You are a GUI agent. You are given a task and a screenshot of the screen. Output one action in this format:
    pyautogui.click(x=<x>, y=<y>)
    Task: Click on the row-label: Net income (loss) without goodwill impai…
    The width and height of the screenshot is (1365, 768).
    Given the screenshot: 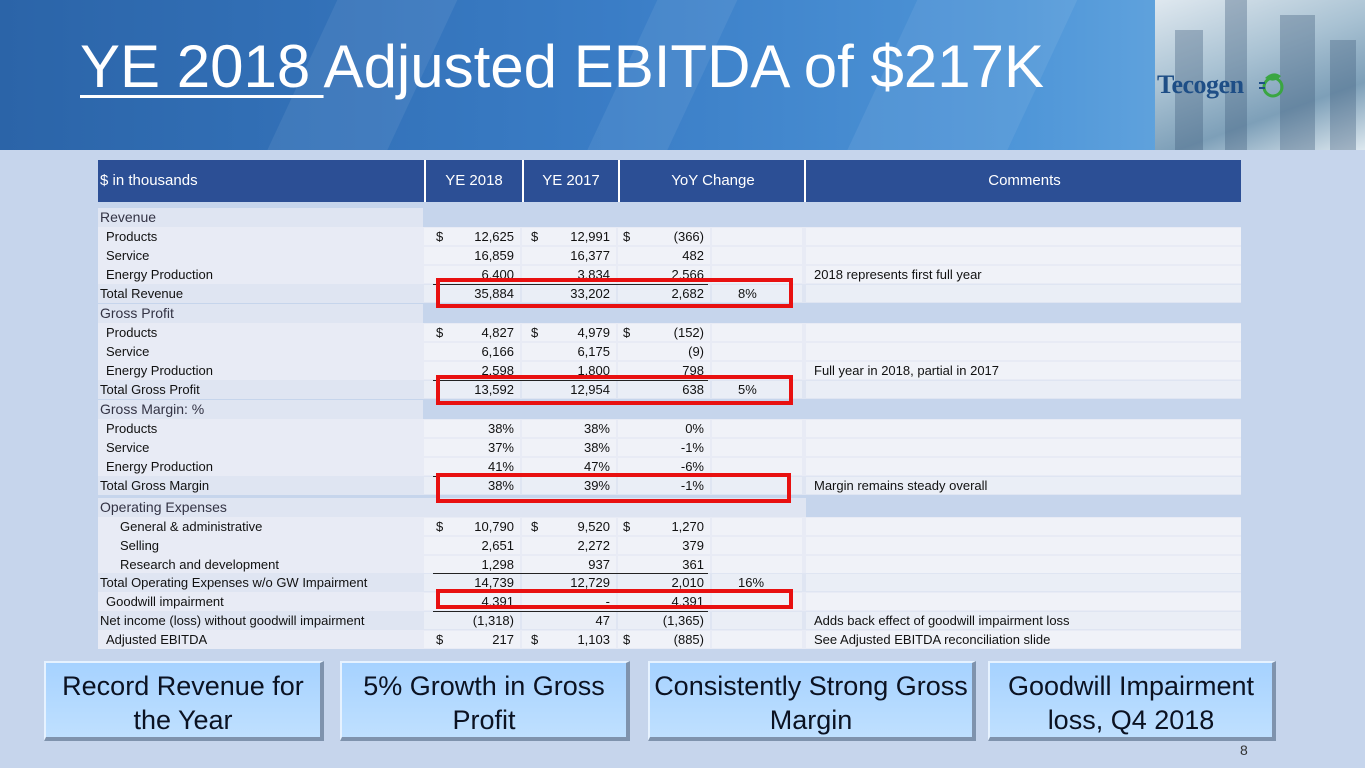 What is the action you would take?
    pyautogui.click(x=232, y=620)
    